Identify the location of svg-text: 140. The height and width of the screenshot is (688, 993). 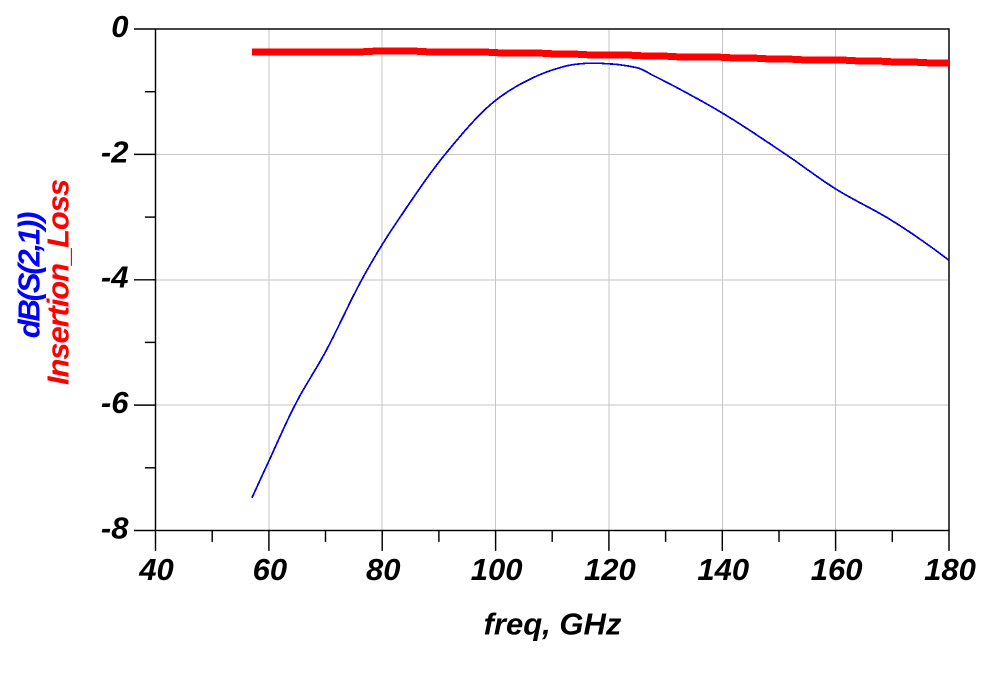
(723, 569).